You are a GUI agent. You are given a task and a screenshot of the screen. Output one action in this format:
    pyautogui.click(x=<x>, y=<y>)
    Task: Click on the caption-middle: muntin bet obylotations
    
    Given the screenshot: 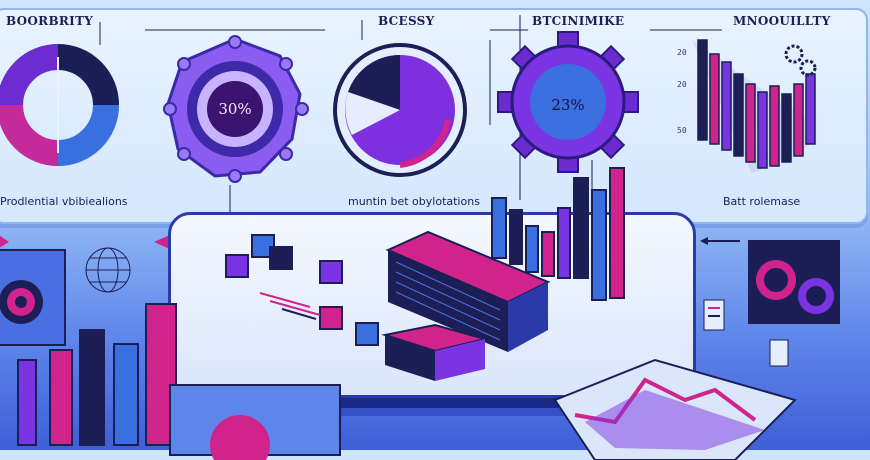 What is the action you would take?
    pyautogui.click(x=414, y=201)
    